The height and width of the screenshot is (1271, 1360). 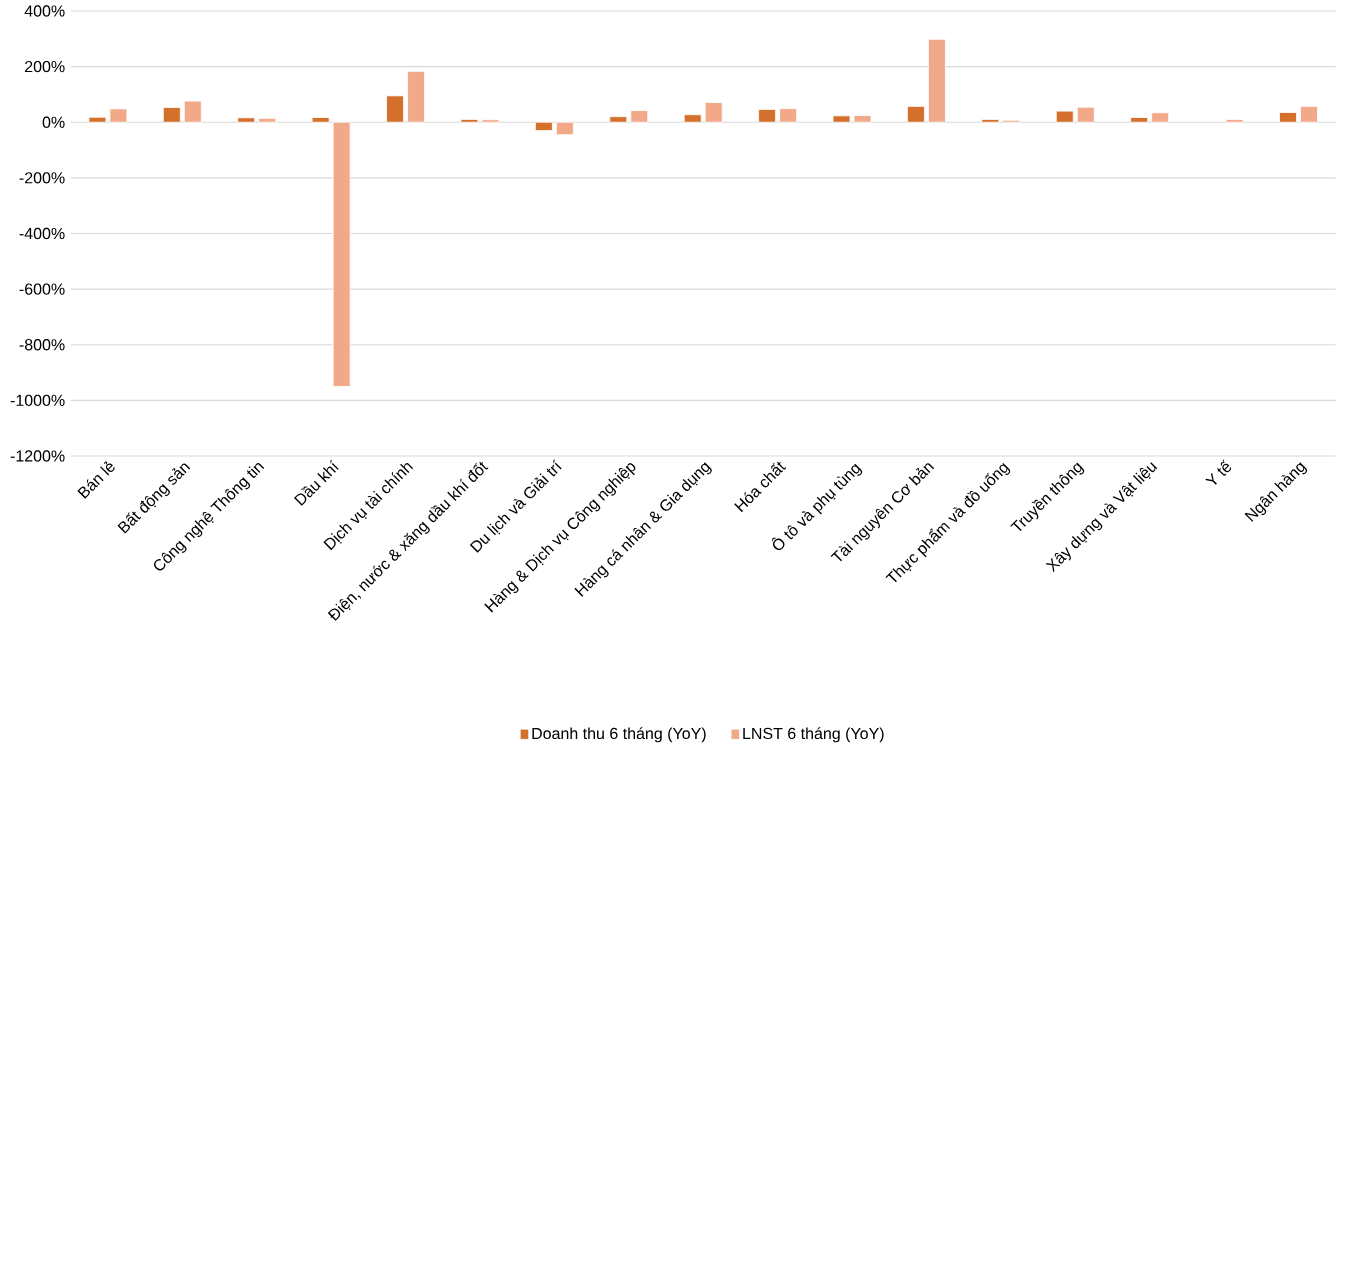 I want to click on legend-label: LNST 6 tháng (YoY), so click(x=813, y=735).